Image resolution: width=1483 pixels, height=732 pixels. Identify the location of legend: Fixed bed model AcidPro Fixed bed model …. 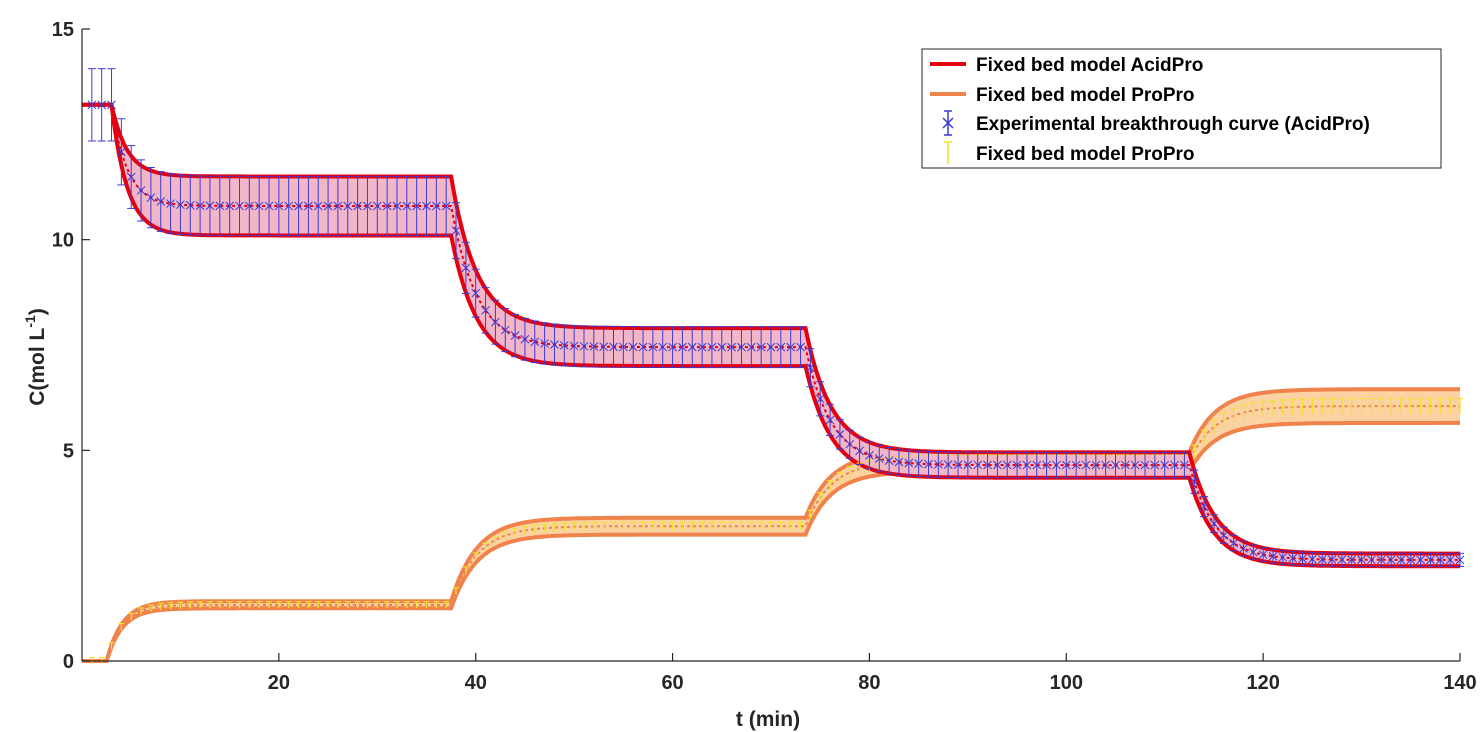
(1181, 108).